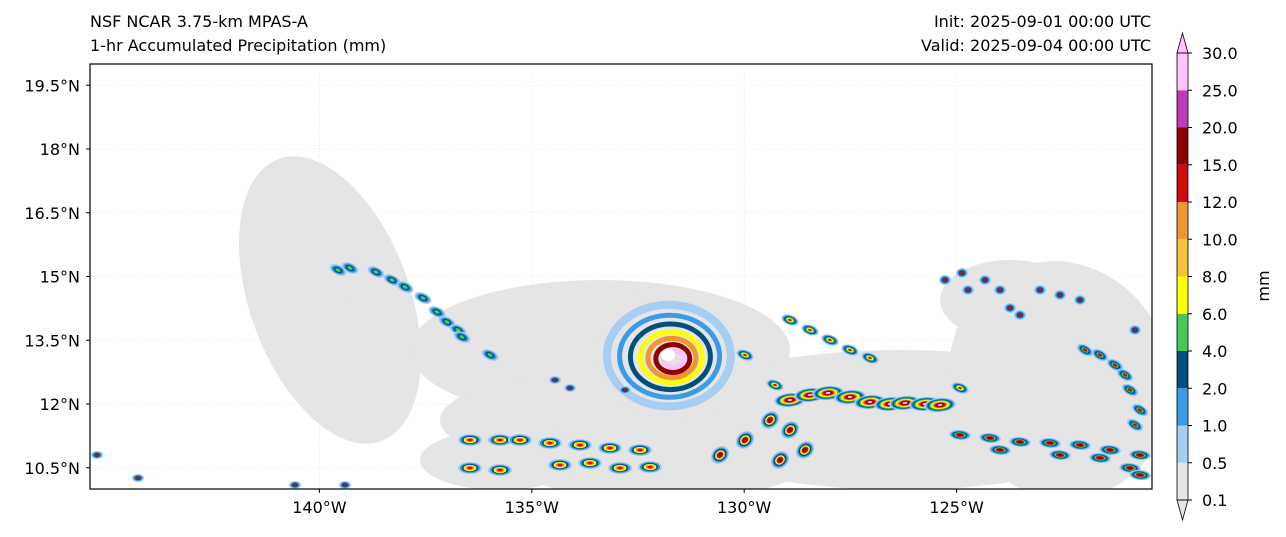 The image size is (1286, 537). Describe the element at coordinates (52, 340) in the screenshot. I see `lat-tick-label-4: 13.5°N` at that location.